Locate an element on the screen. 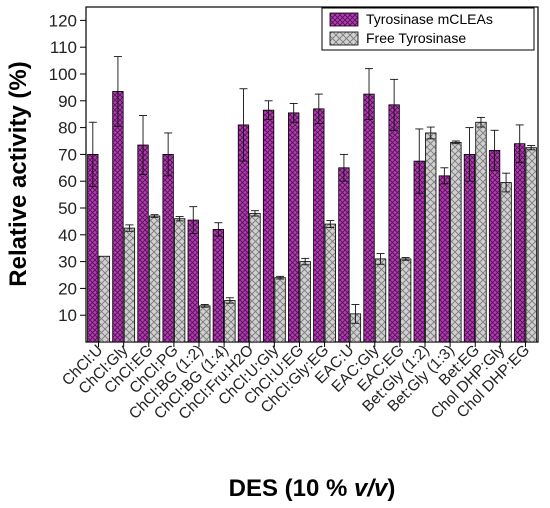  x-axis-title-suffix: ) is located at coordinates (391, 488).